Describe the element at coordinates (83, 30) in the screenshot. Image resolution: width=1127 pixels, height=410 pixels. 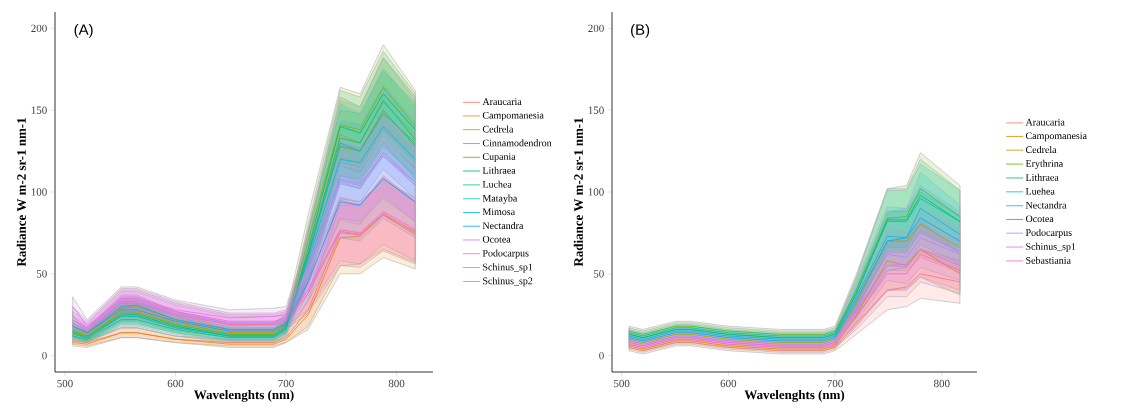
I see `text: (A)` at that location.